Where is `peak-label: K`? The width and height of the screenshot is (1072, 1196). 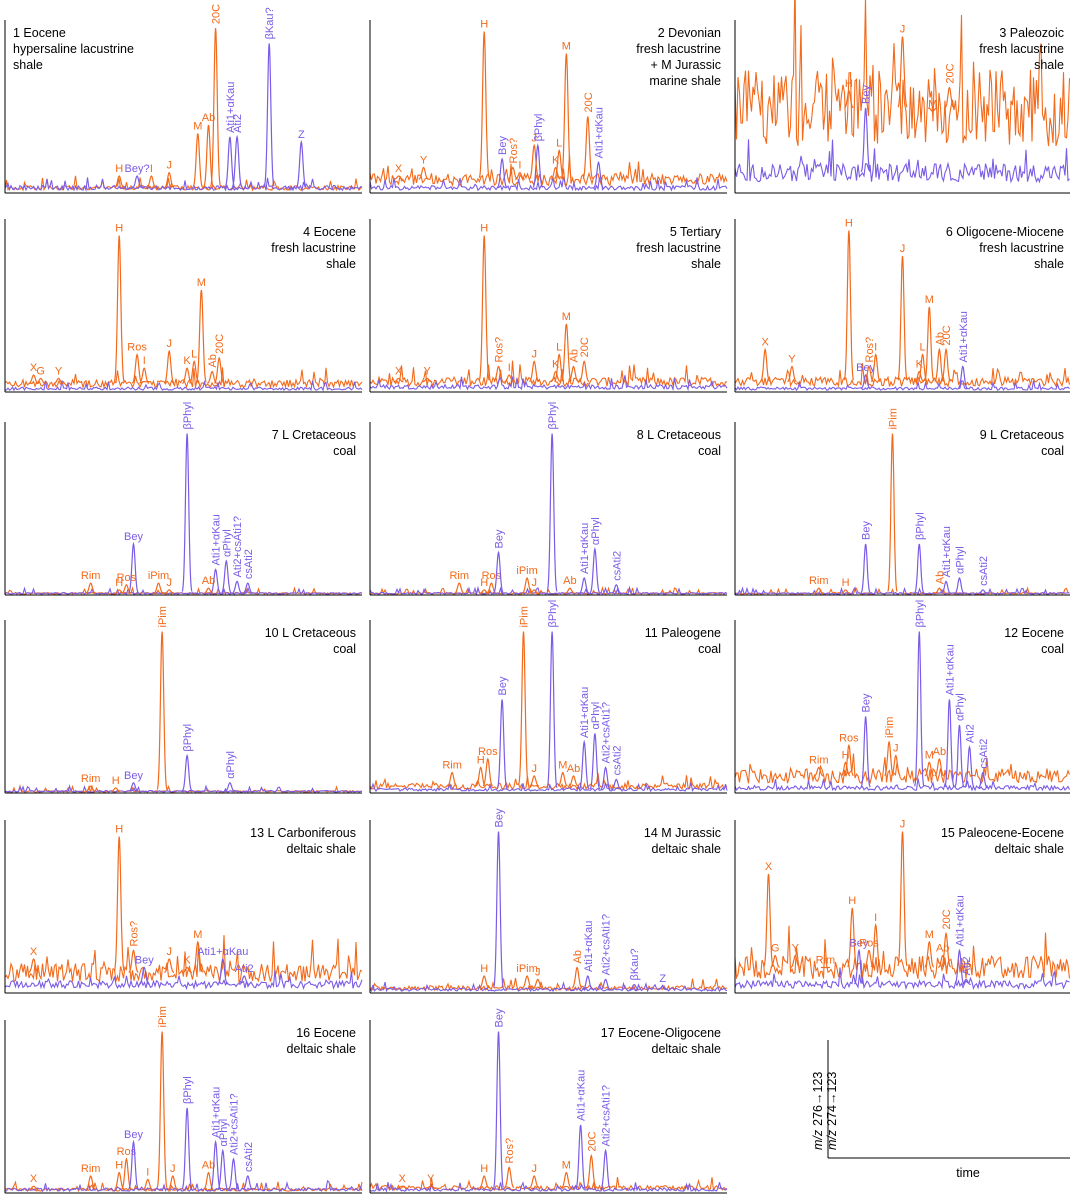 peak-label: K is located at coordinates (187, 361).